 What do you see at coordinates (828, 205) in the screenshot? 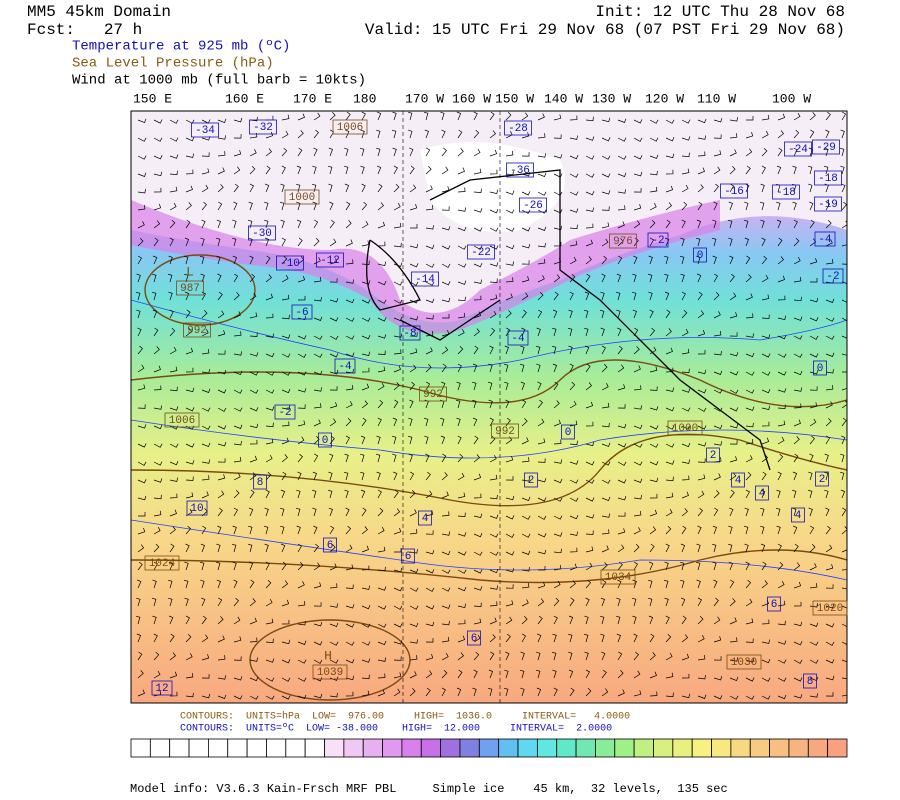
I see `contour-label: -19` at bounding box center [828, 205].